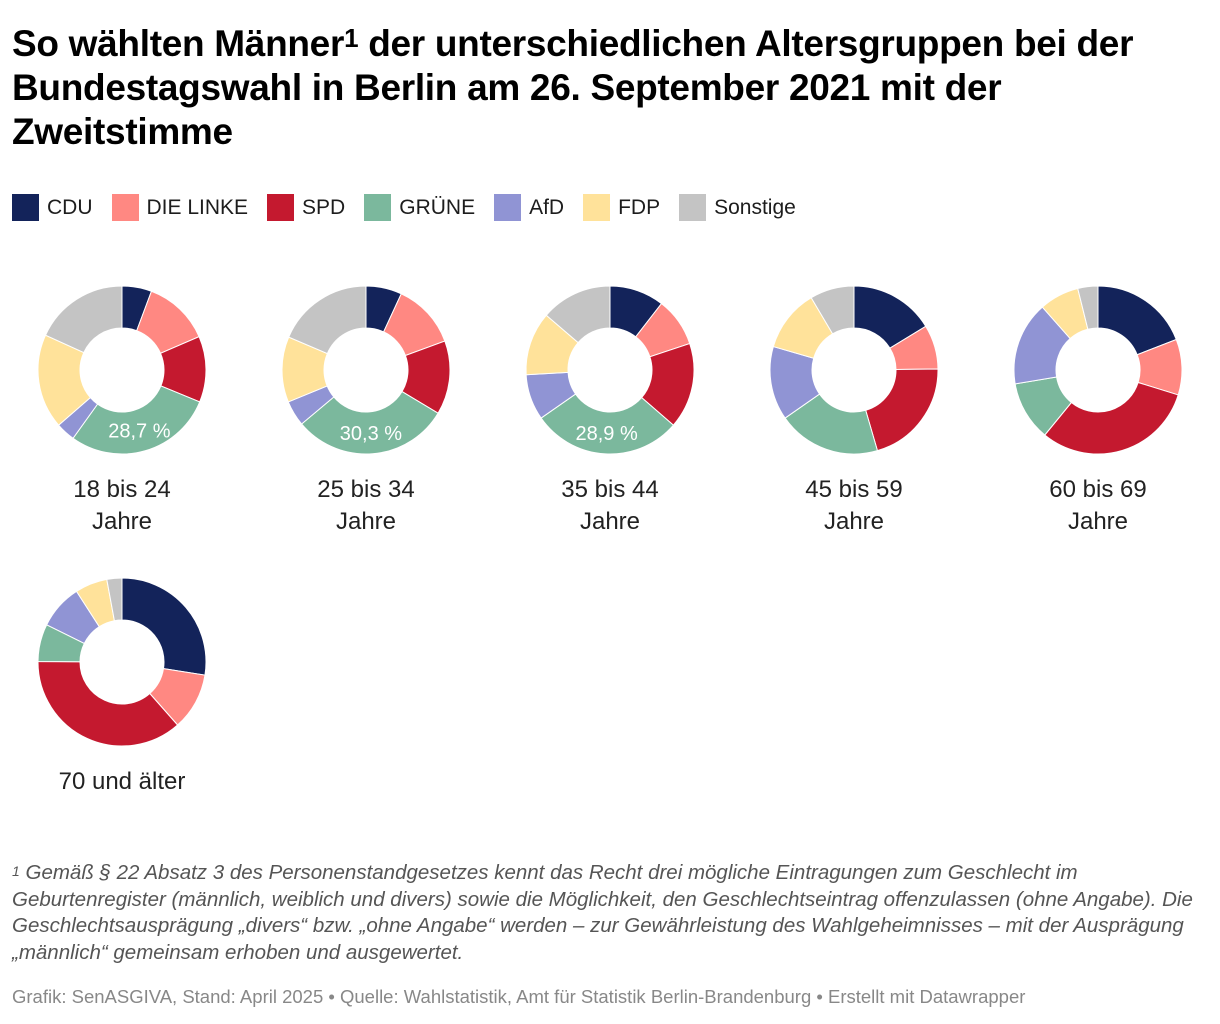  What do you see at coordinates (139, 432) in the screenshot?
I see `donut-value-label: 28,7 %` at bounding box center [139, 432].